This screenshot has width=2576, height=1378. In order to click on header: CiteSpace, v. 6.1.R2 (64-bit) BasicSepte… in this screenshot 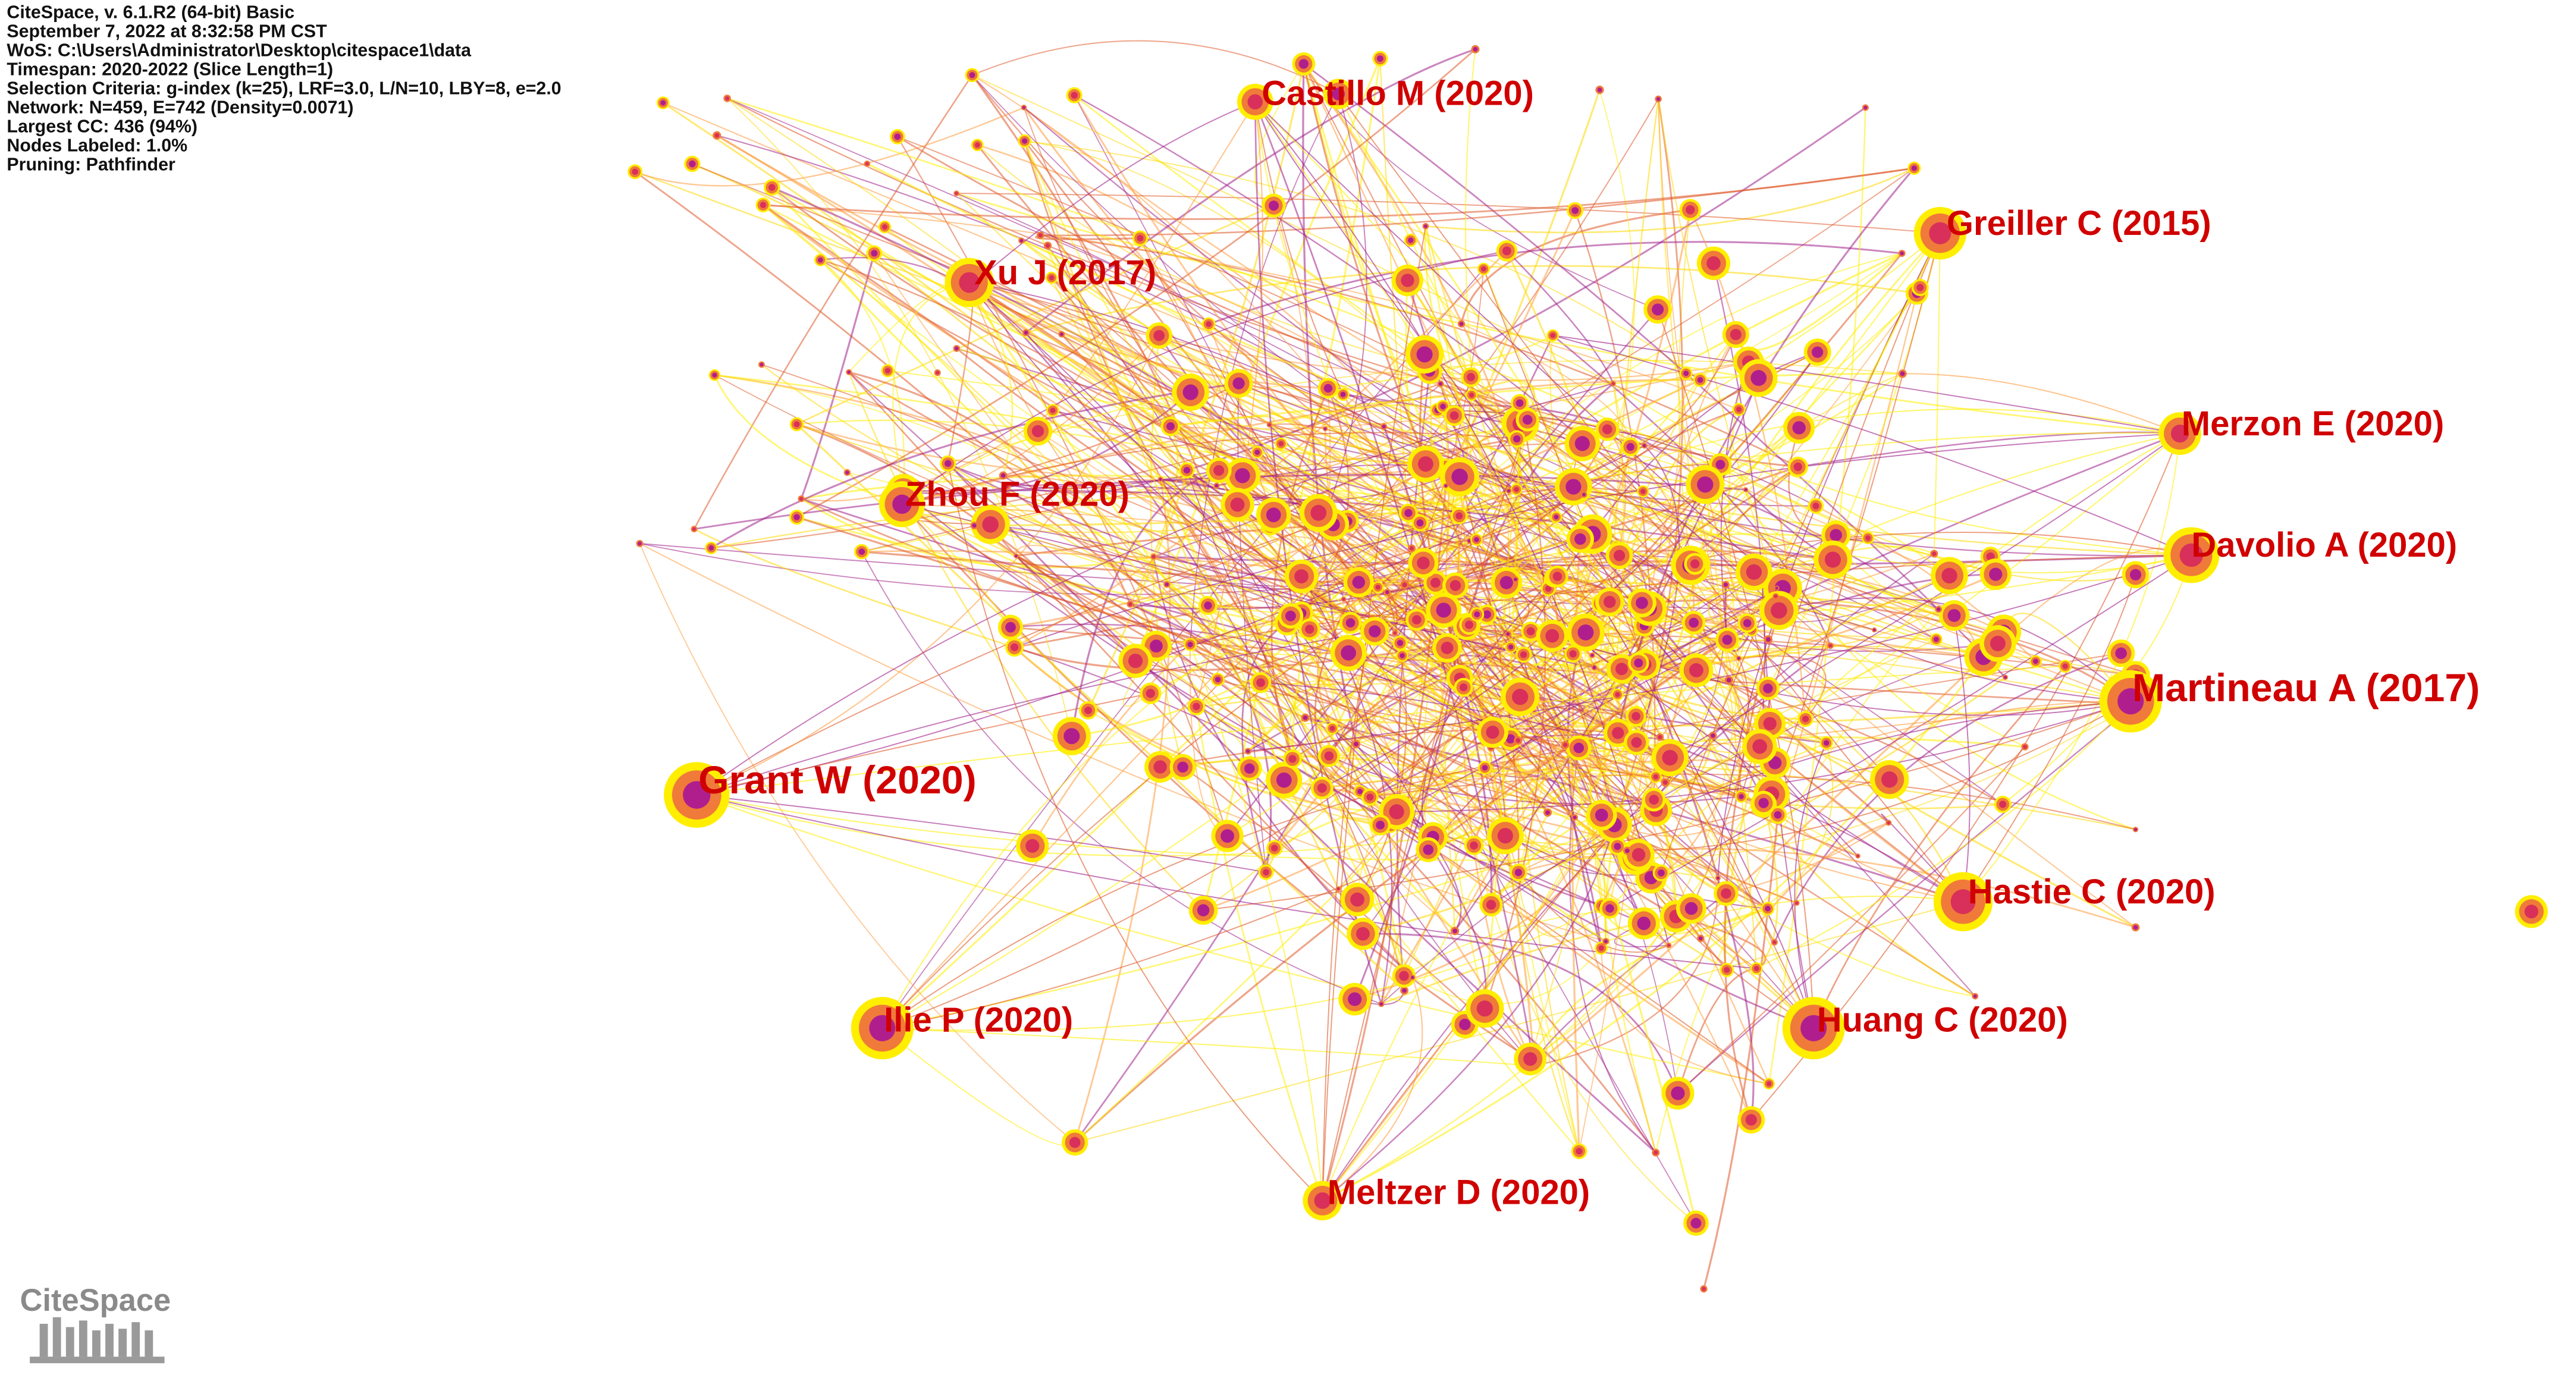, I will do `click(284, 88)`.